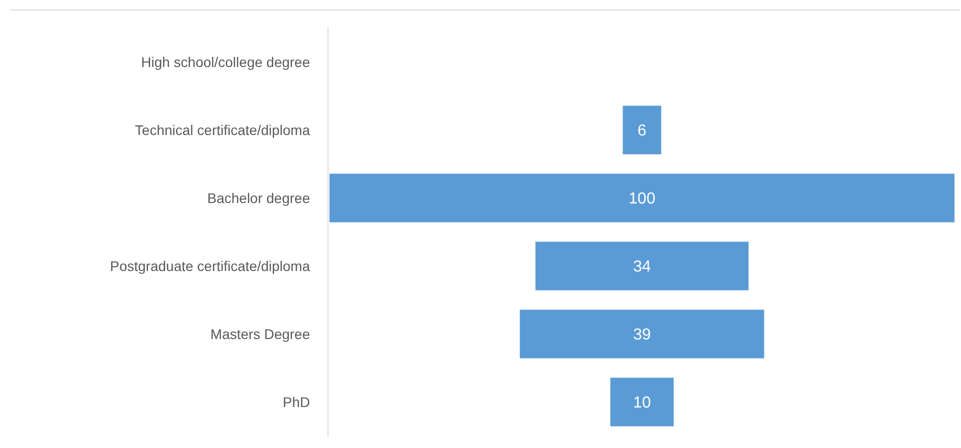  Describe the element at coordinates (642, 403) in the screenshot. I see `data-label: 10` at that location.